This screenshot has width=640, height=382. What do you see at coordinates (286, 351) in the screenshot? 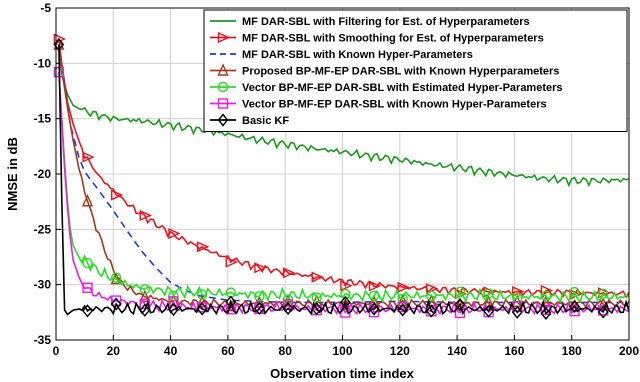
I see `x-tick-label: 80` at bounding box center [286, 351].